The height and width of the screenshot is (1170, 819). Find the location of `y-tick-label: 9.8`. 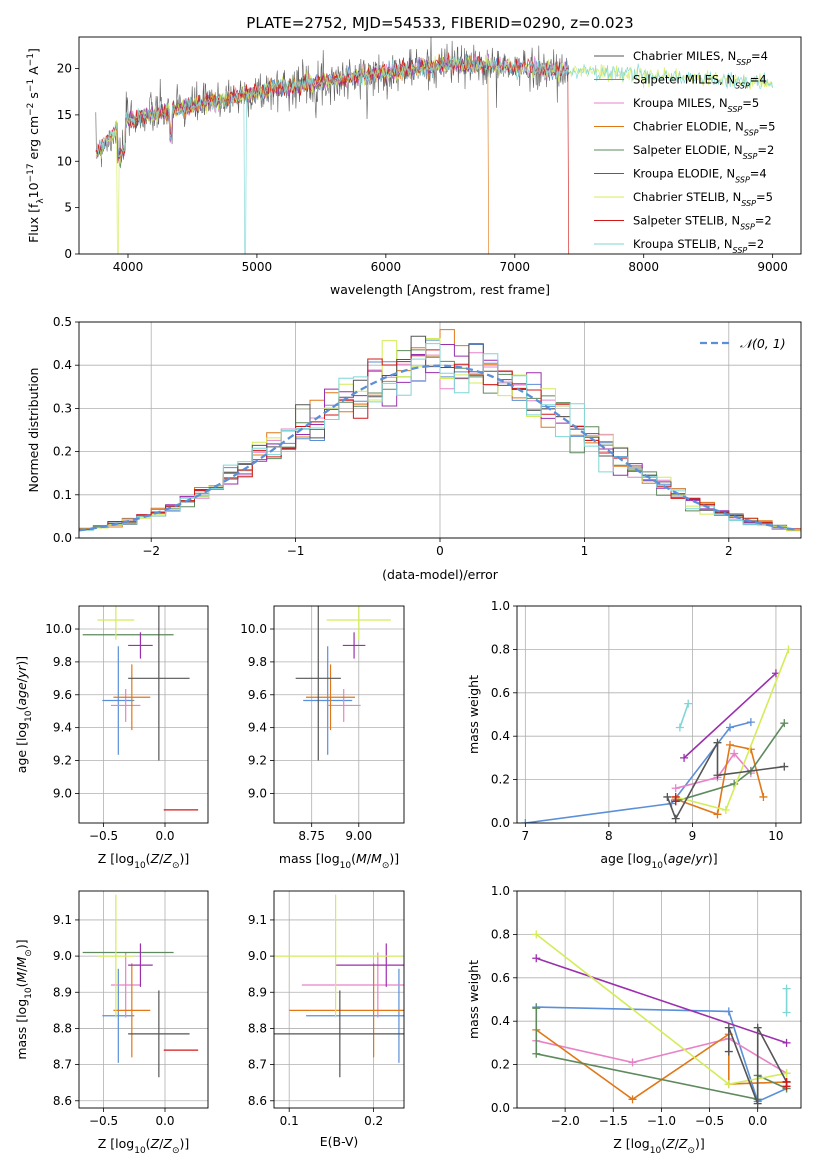

y-tick-label: 9.8 is located at coordinates (257, 662).